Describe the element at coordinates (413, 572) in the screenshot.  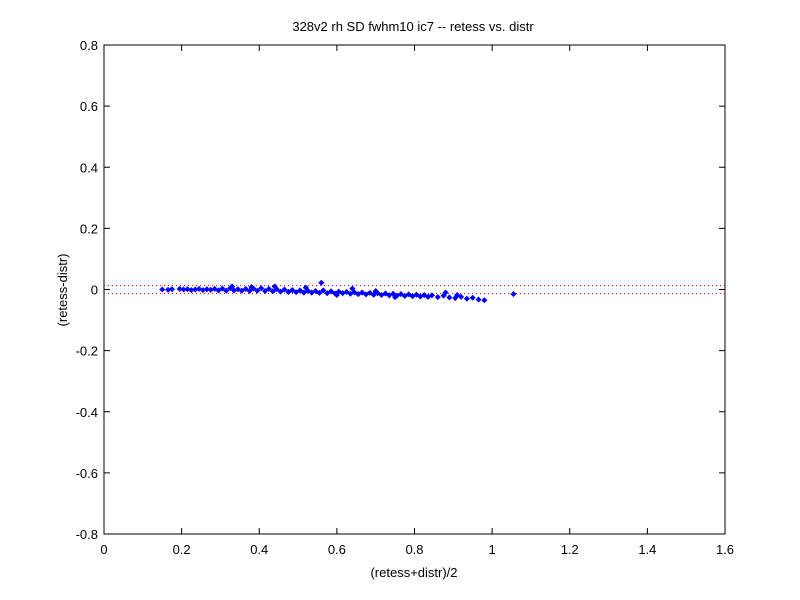
I see `x-axis-label: (retess+distr)/2` at that location.